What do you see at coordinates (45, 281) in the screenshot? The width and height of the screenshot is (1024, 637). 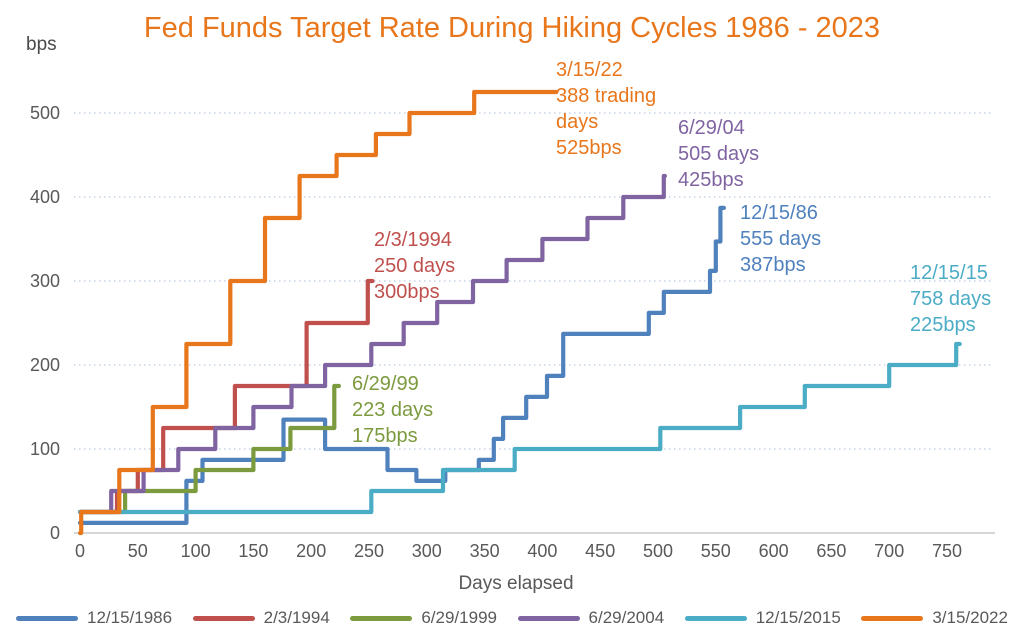 I see `y-tick-300: 300` at bounding box center [45, 281].